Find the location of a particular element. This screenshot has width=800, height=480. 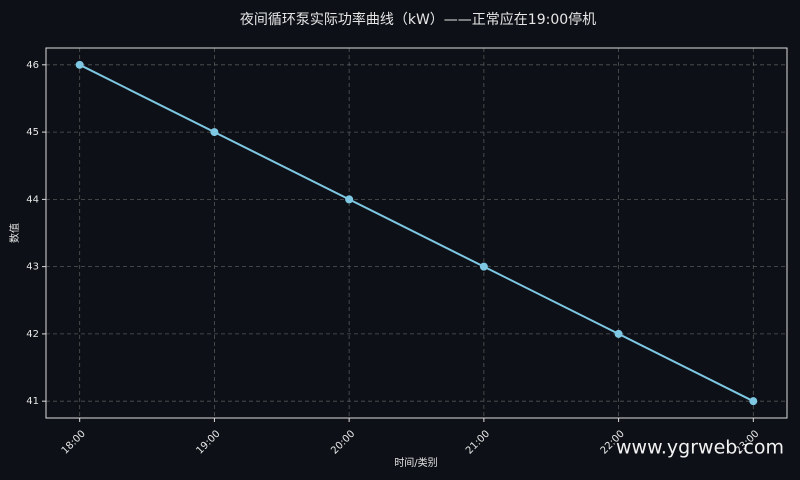

y-tick-label: 41 is located at coordinates (32, 401).